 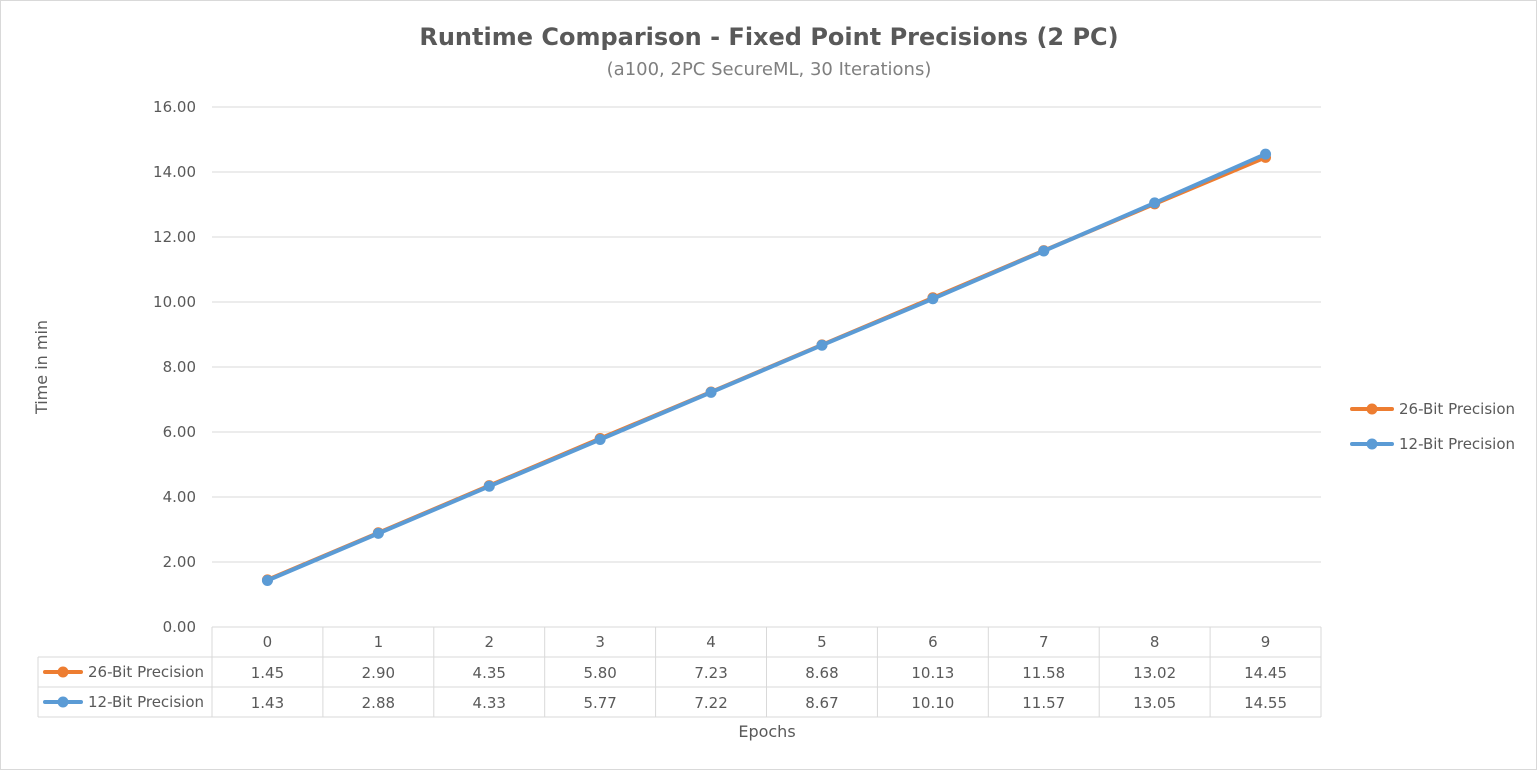 I want to click on y-tick-label: 8.00, so click(x=179, y=367).